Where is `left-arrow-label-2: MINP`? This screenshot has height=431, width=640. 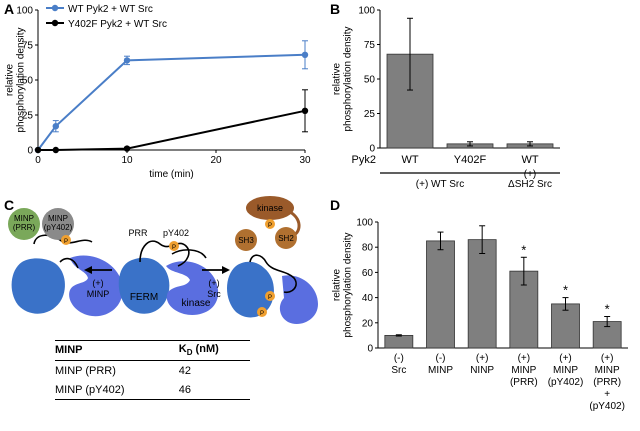 left-arrow-label-2: MINP is located at coordinates (98, 294).